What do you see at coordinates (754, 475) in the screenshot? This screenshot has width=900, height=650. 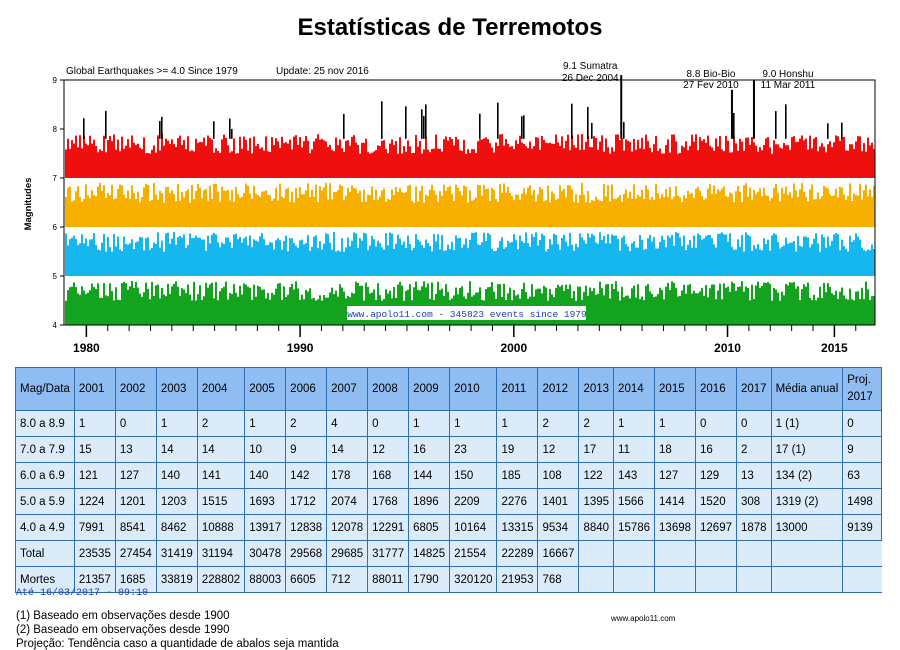 I see `table-cell: 13` at bounding box center [754, 475].